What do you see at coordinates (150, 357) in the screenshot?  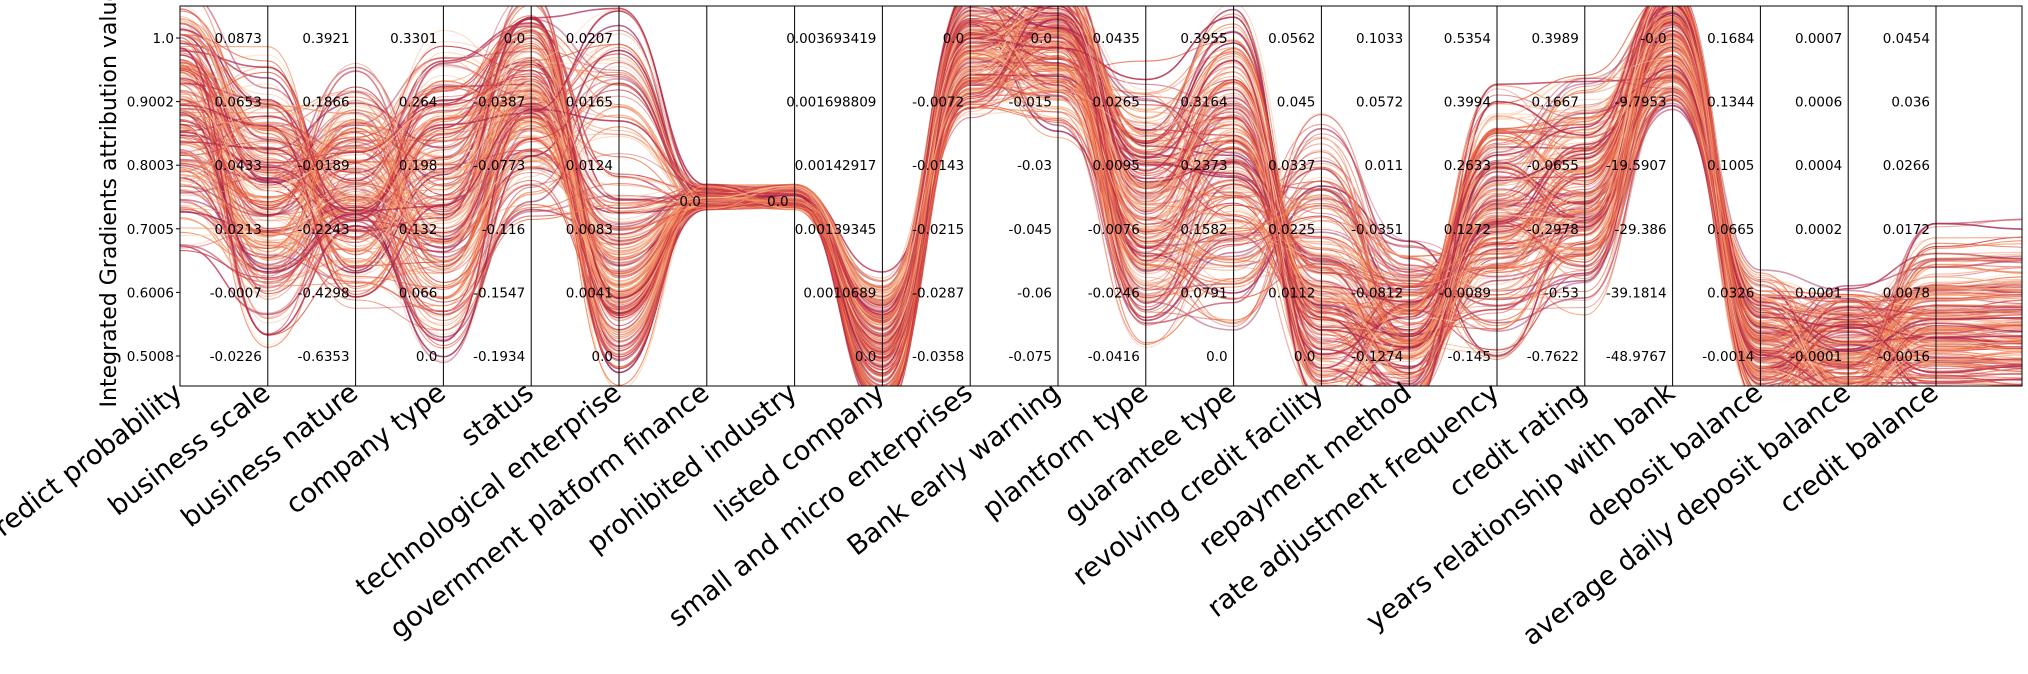 I see `tick-label: 0.5008` at bounding box center [150, 357].